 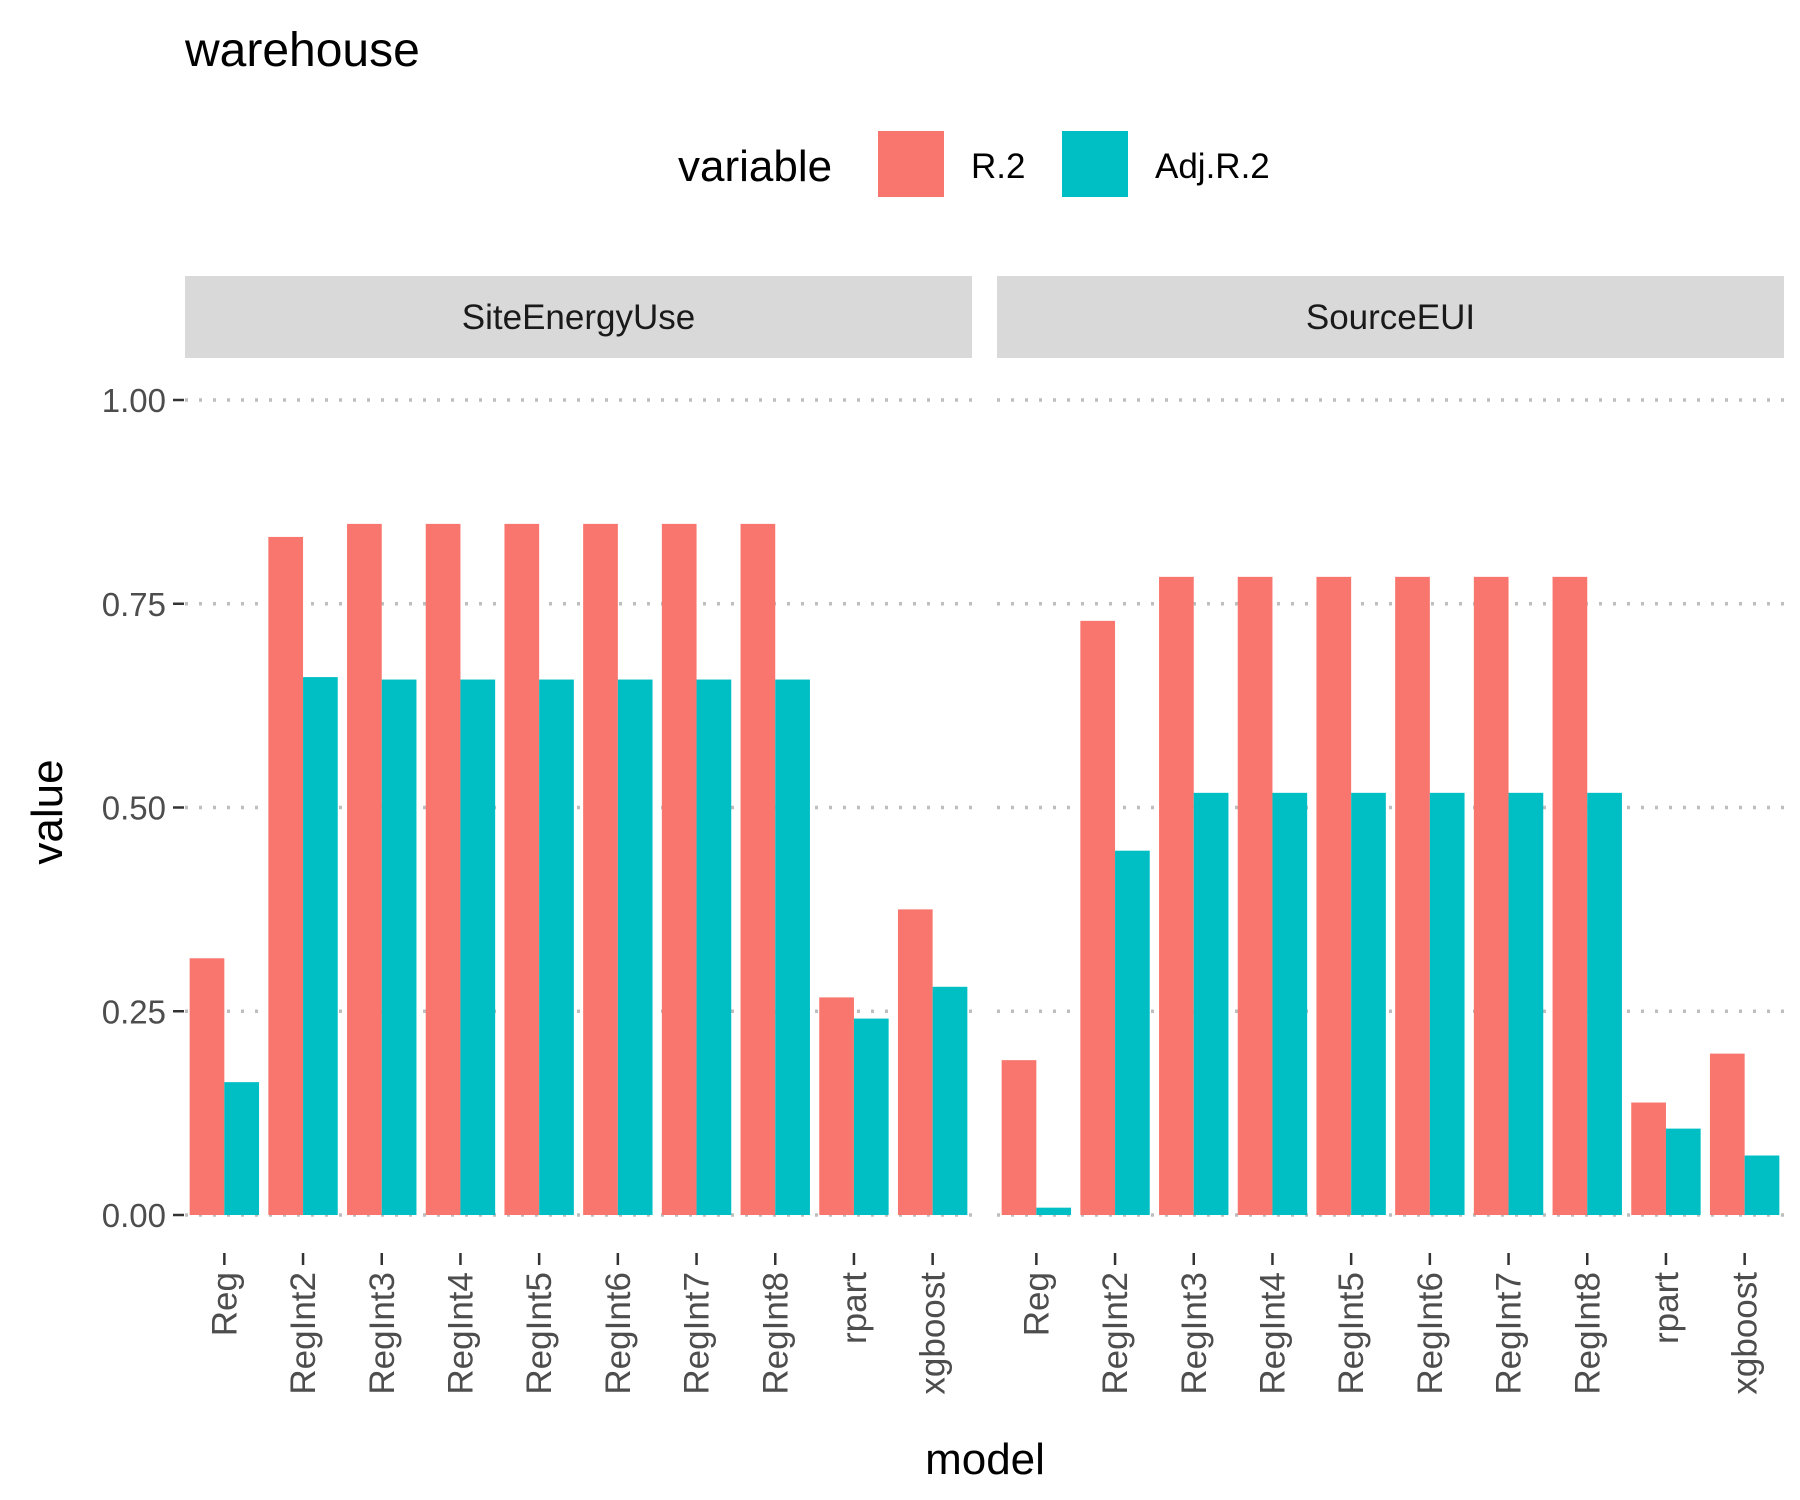 I want to click on y-tick-label: 1.00, so click(x=134, y=400).